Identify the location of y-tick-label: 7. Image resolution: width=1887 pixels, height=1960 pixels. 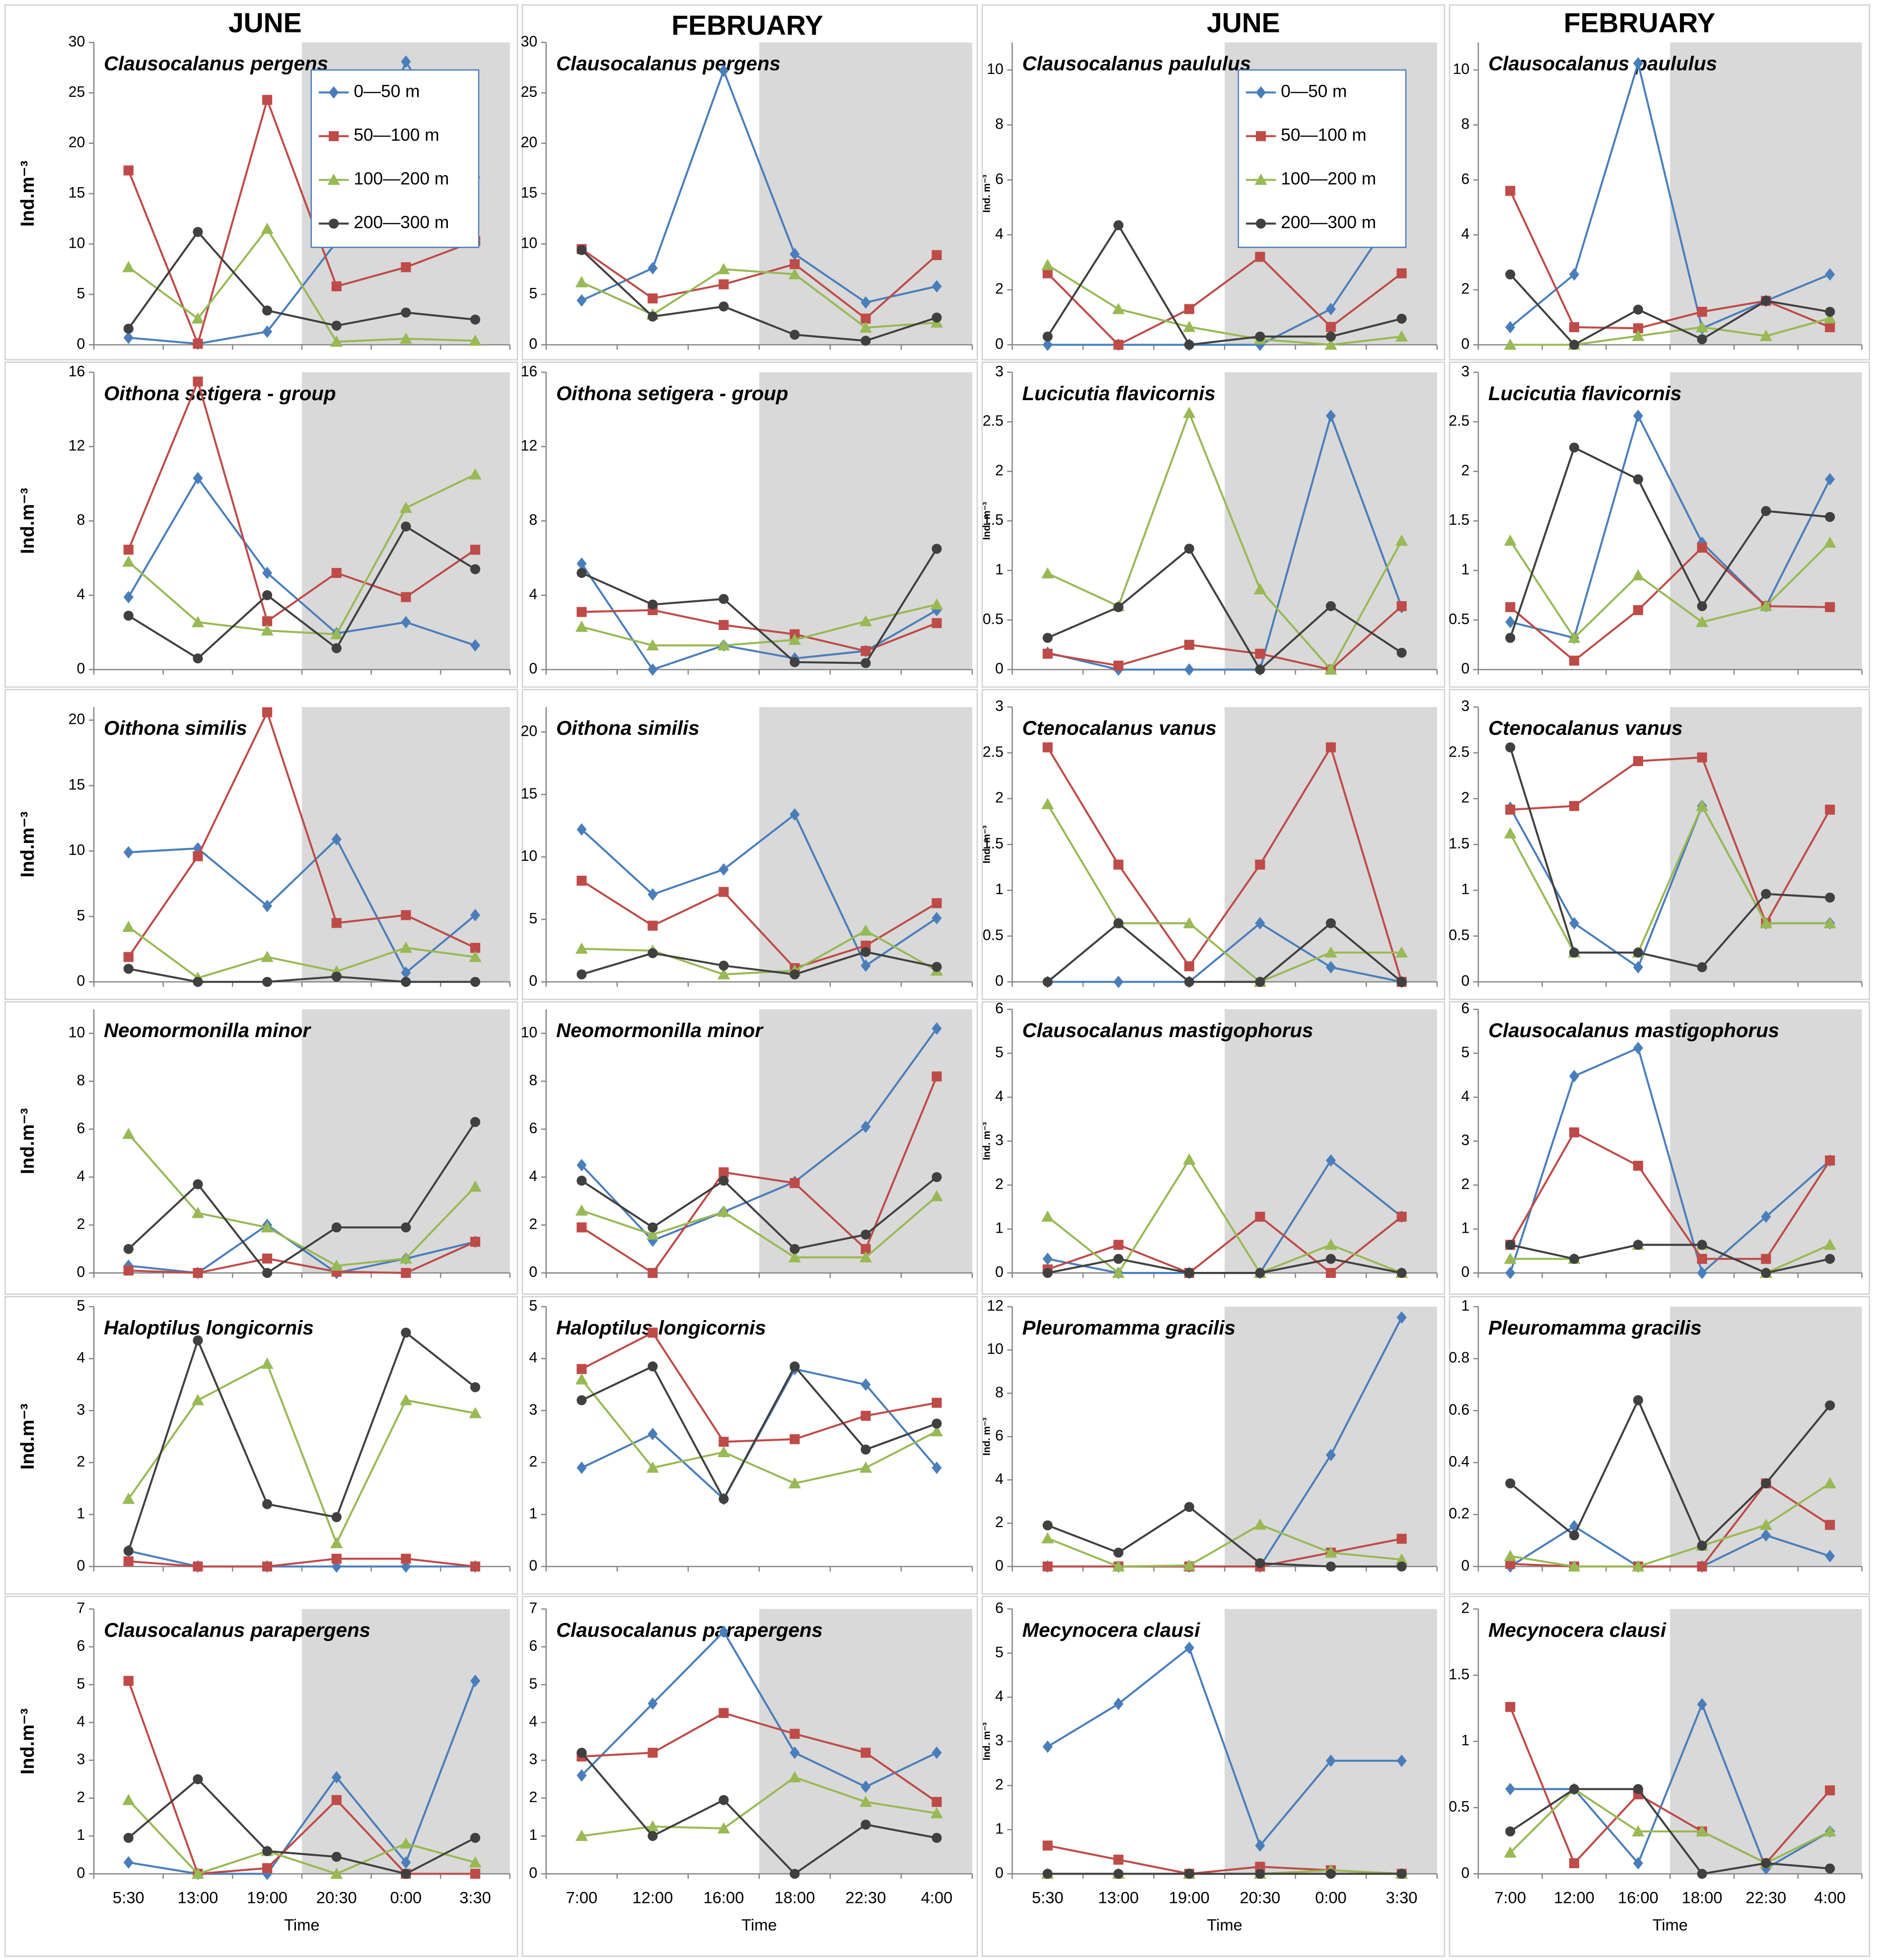
(81, 1608).